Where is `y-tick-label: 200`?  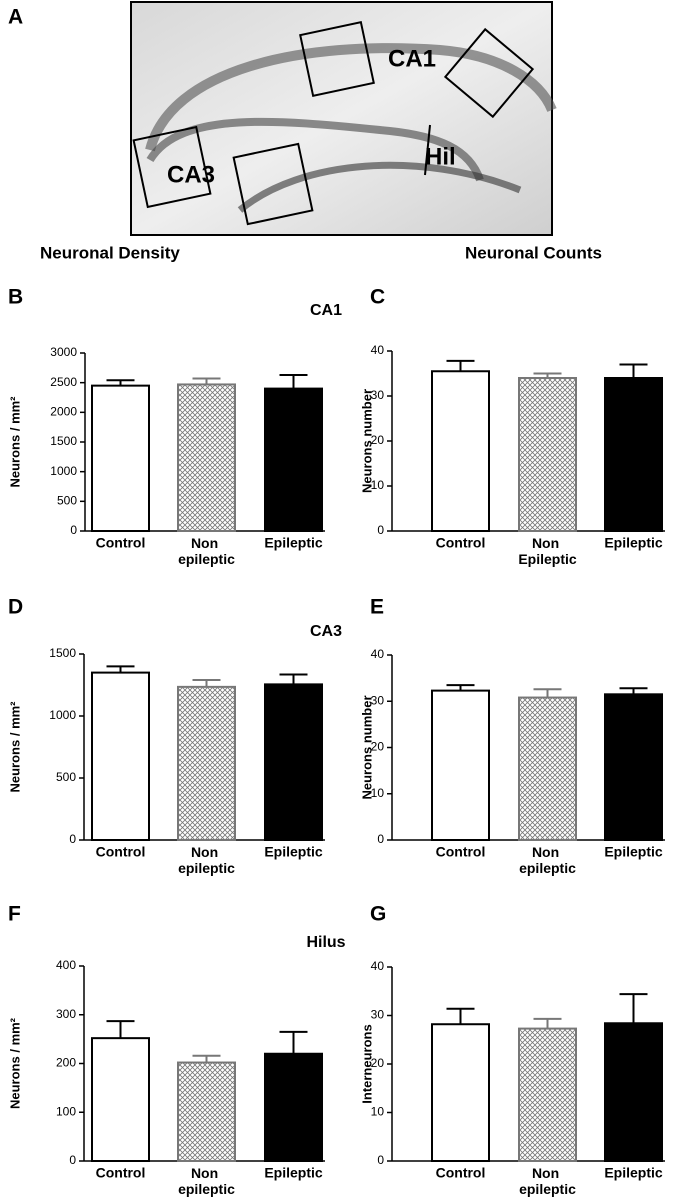 y-tick-label: 200 is located at coordinates (66, 1063).